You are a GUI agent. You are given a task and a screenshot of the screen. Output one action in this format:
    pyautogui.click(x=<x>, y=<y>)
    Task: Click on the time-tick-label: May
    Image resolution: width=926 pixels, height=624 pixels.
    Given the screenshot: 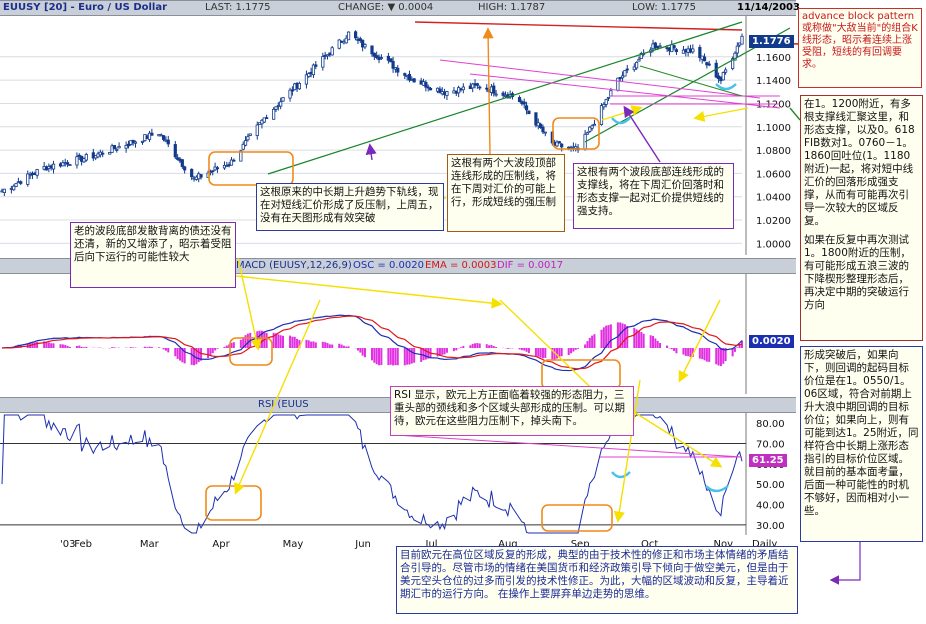 What is the action you would take?
    pyautogui.click(x=293, y=544)
    